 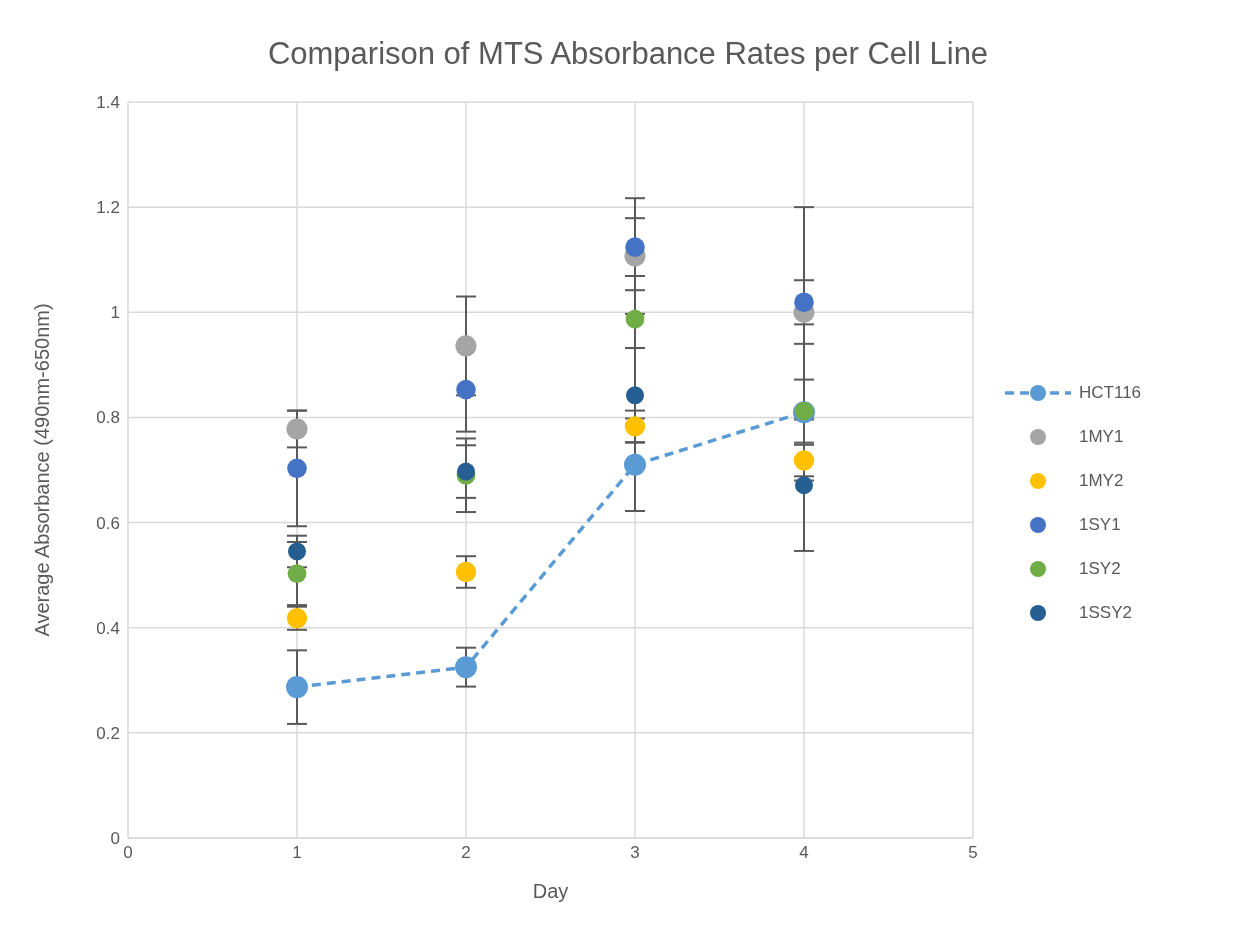 What do you see at coordinates (804, 853) in the screenshot?
I see `x-tick-label: 4` at bounding box center [804, 853].